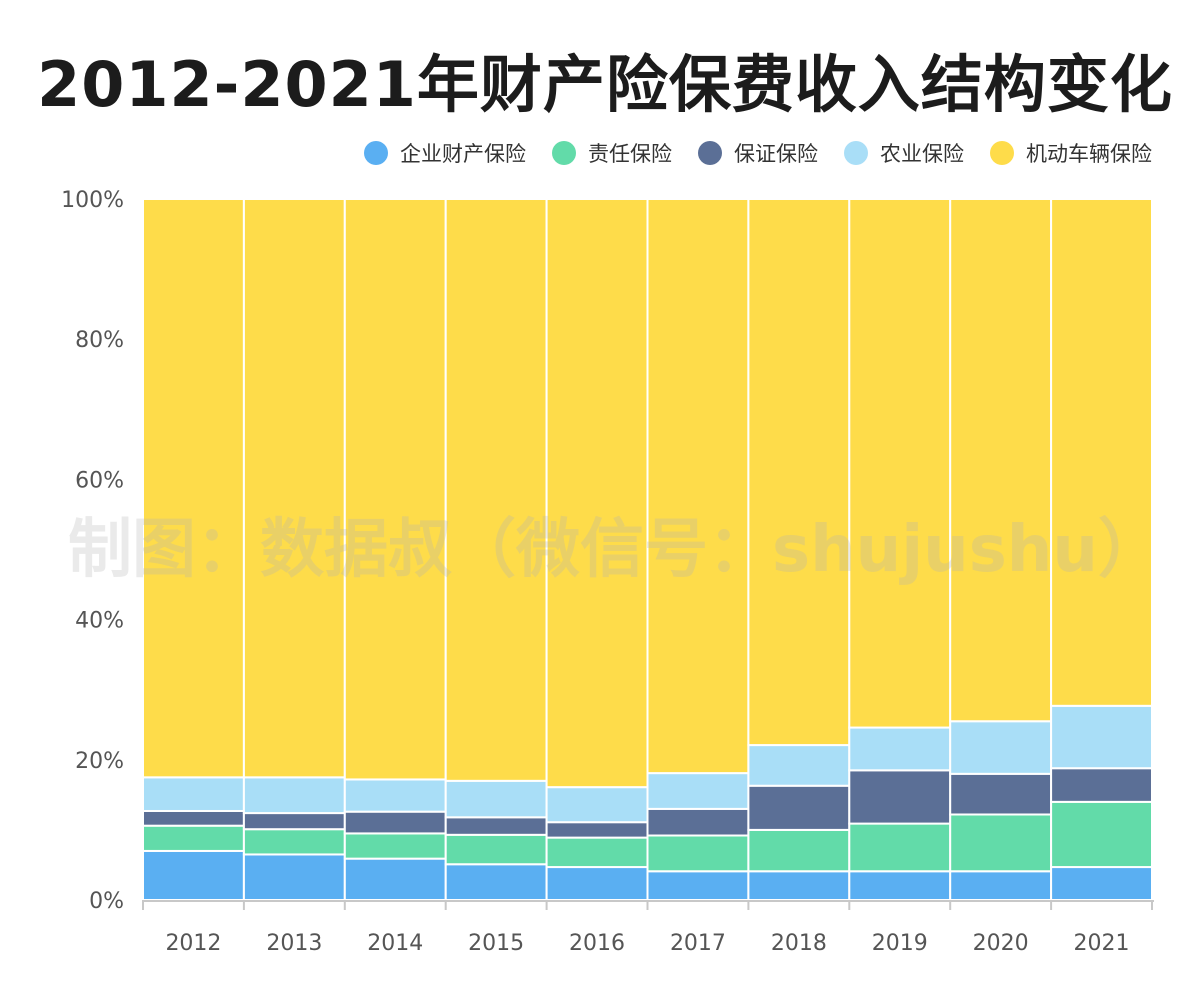 This screenshot has height=1000, width=1200. What do you see at coordinates (294, 943) in the screenshot?
I see `x-tick-label-2013: 2013` at bounding box center [294, 943].